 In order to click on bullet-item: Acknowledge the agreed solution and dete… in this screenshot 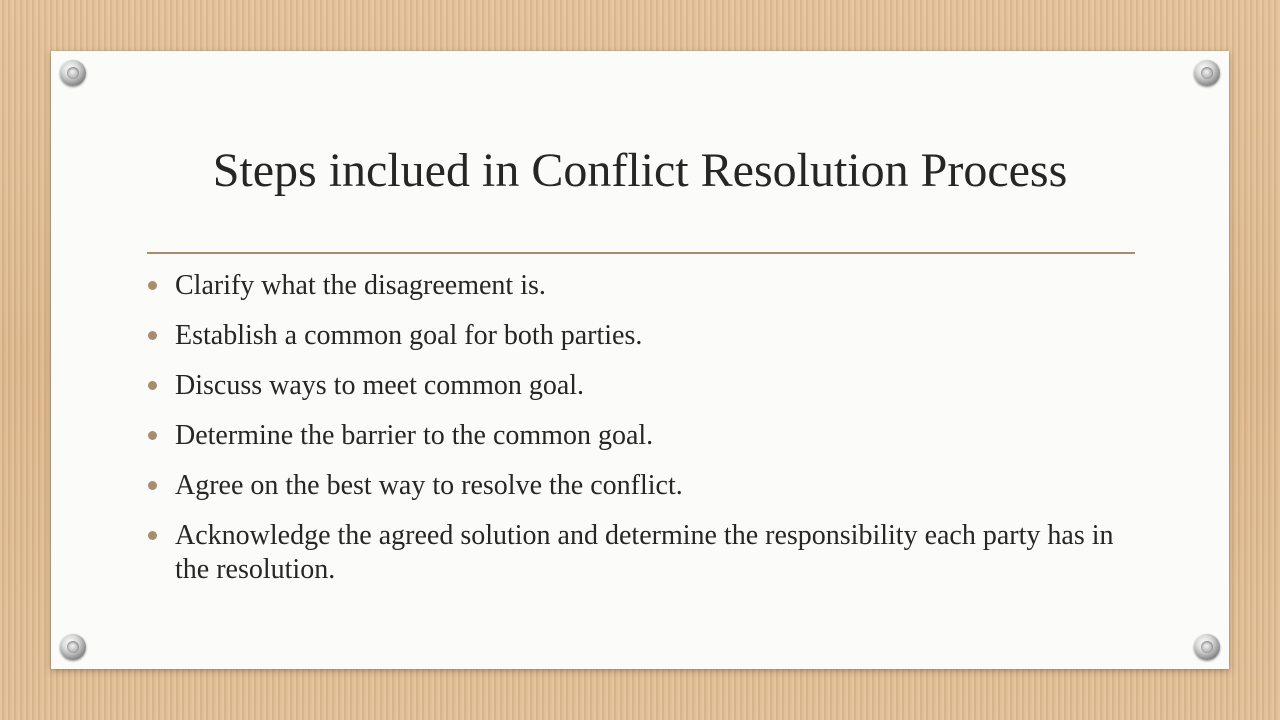, I will do `click(643, 553)`.